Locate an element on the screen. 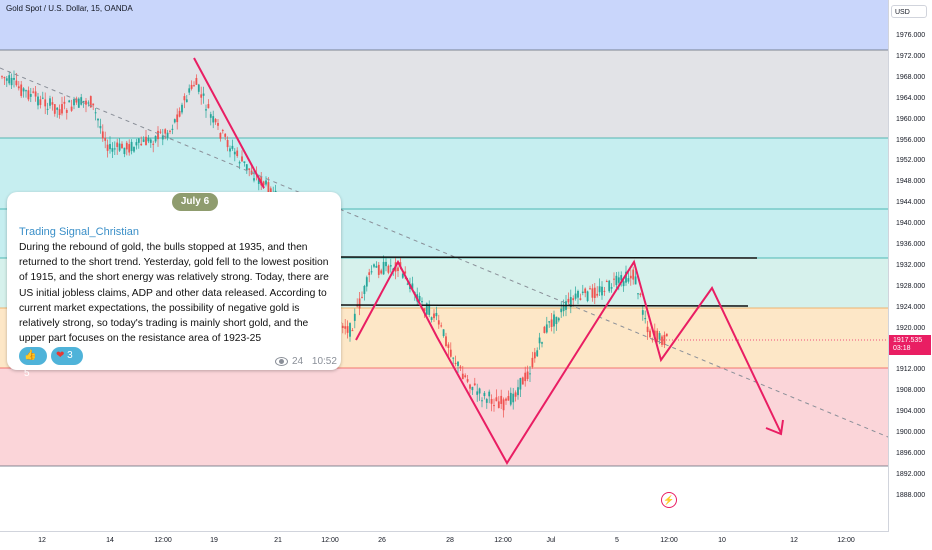 Image resolution: width=932 pixels, height=550 pixels. message-bubble is located at coordinates (174, 281).